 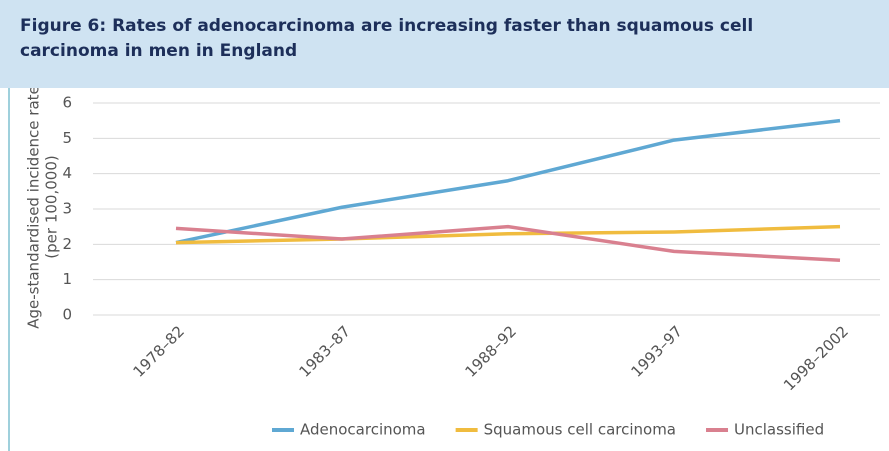 What do you see at coordinates (52, 206) in the screenshot?
I see `y-axis-label: (per 100,000)` at bounding box center [52, 206].